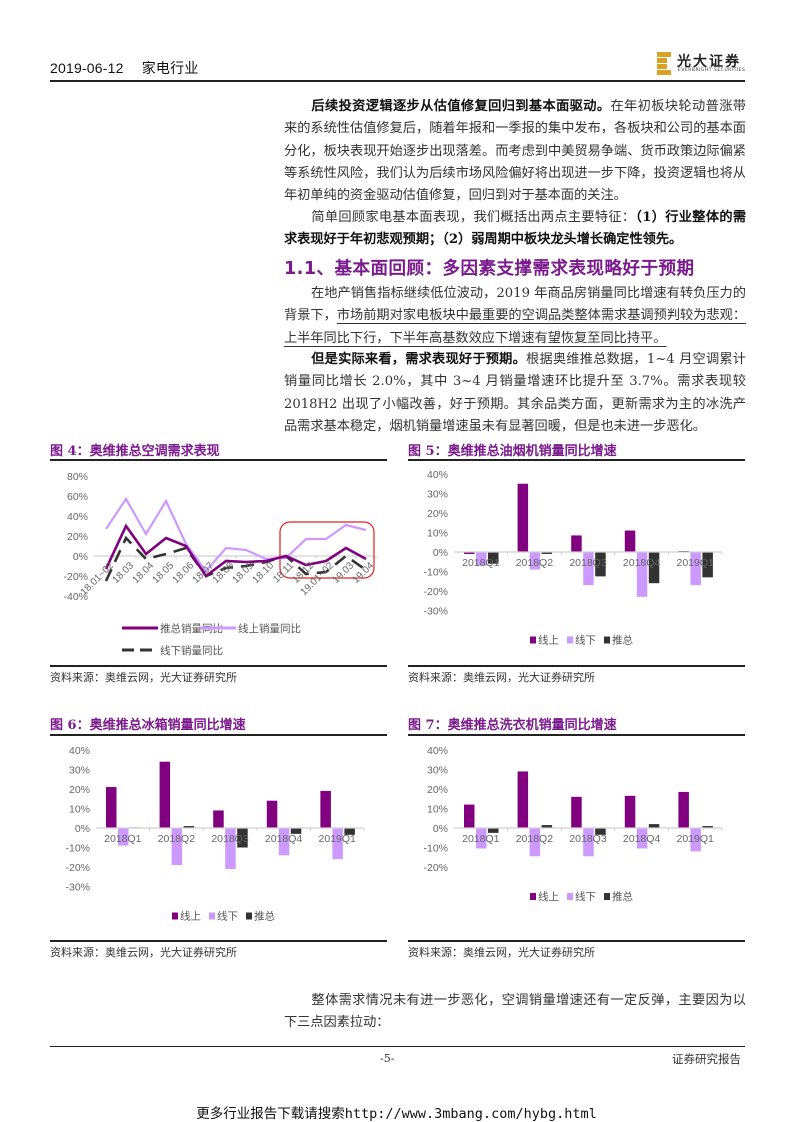 Image resolution: width=793 pixels, height=1122 pixels. What do you see at coordinates (170, 68) in the screenshot?
I see `industry-label: 家电行业` at bounding box center [170, 68].